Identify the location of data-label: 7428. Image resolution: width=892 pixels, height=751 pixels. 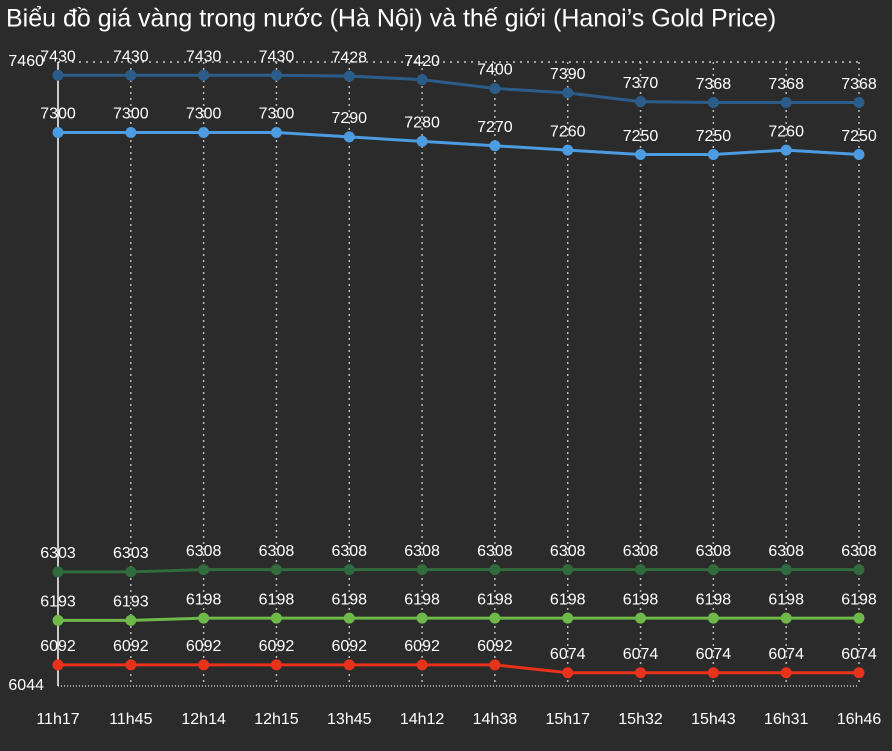
(349, 57).